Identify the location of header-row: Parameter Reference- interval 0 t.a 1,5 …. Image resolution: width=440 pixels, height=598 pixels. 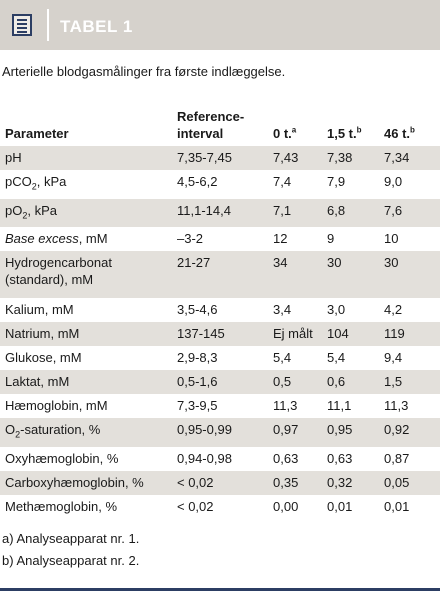
(220, 126).